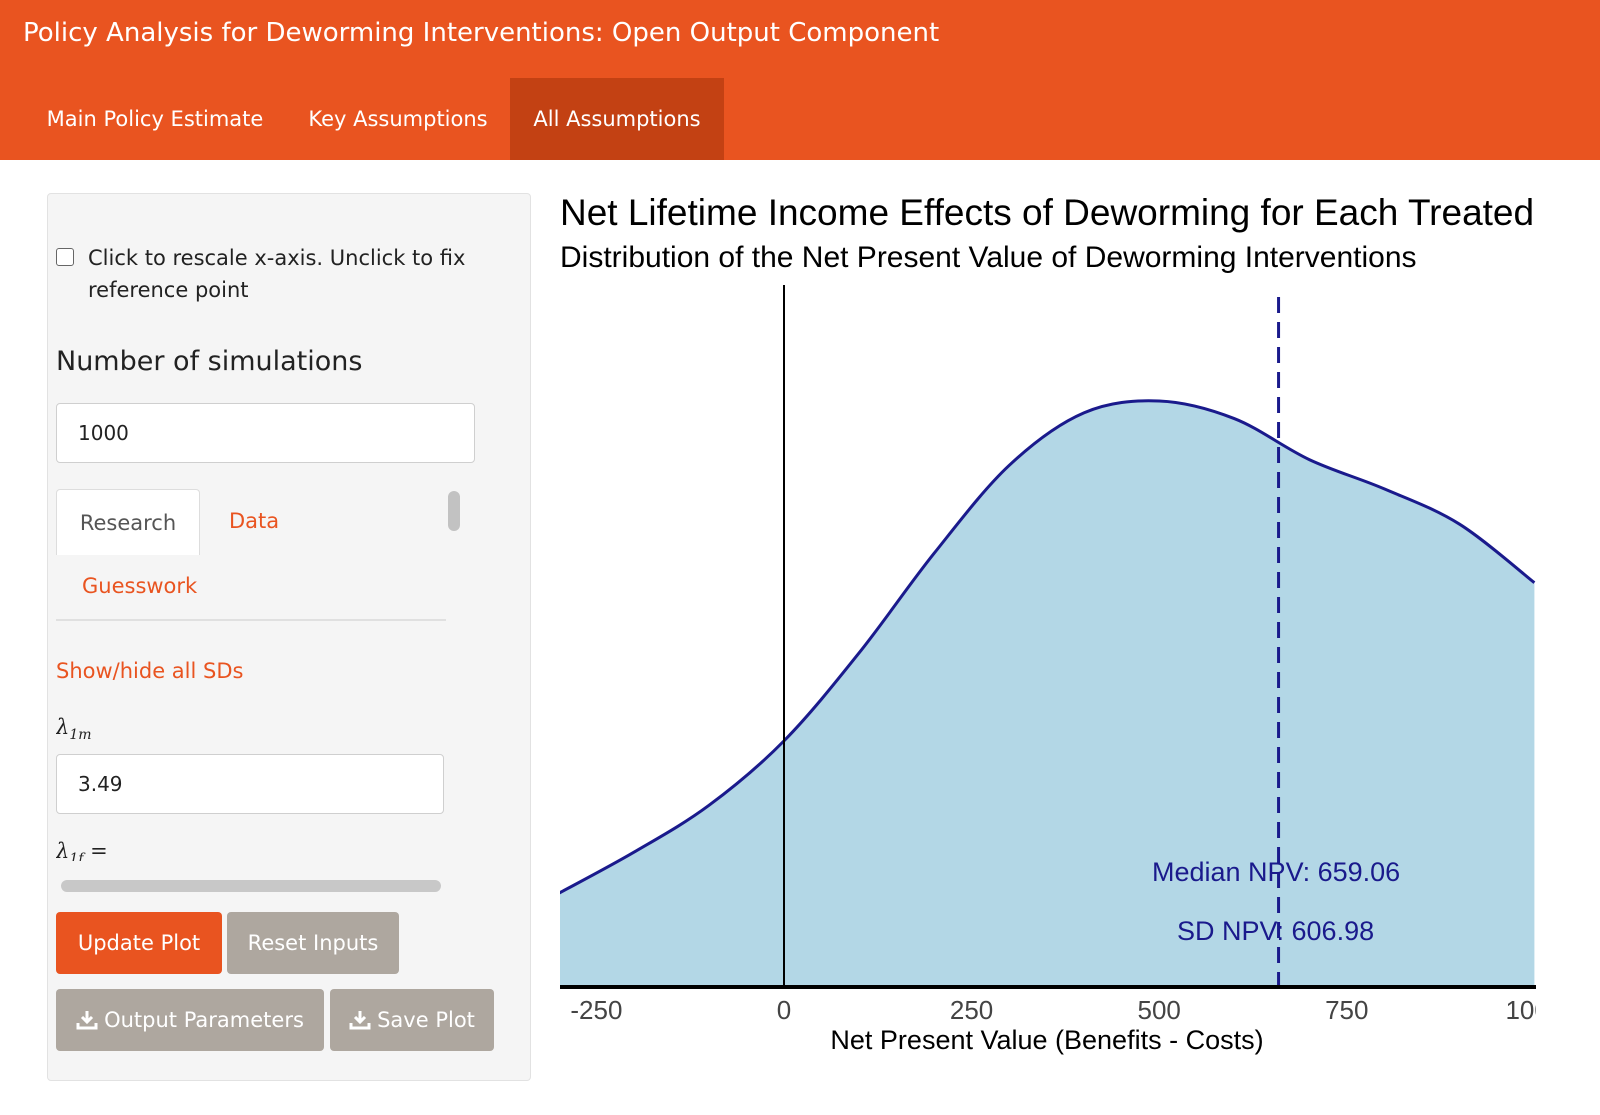  I want to click on show-hide-sds-link: Show/hide all SDs, so click(150, 671).